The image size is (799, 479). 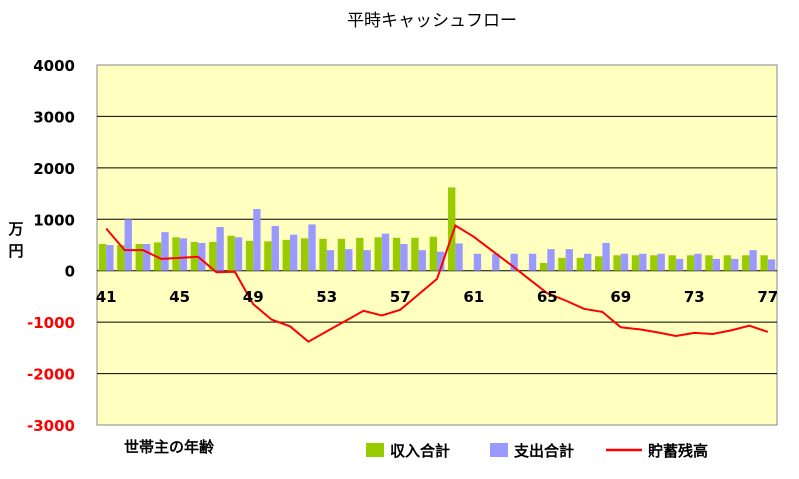 I want to click on x-tick-label: 77, so click(x=767, y=297).